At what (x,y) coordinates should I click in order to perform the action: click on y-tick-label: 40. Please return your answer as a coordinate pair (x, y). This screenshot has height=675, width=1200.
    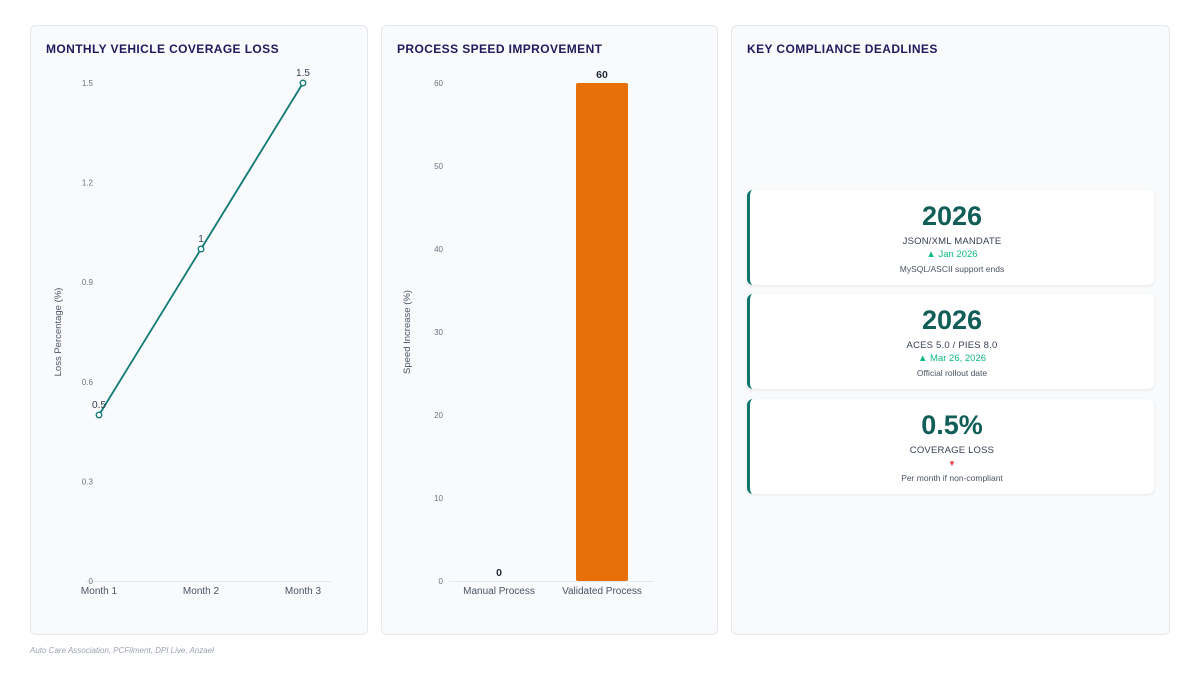
    Looking at the image, I should click on (438, 249).